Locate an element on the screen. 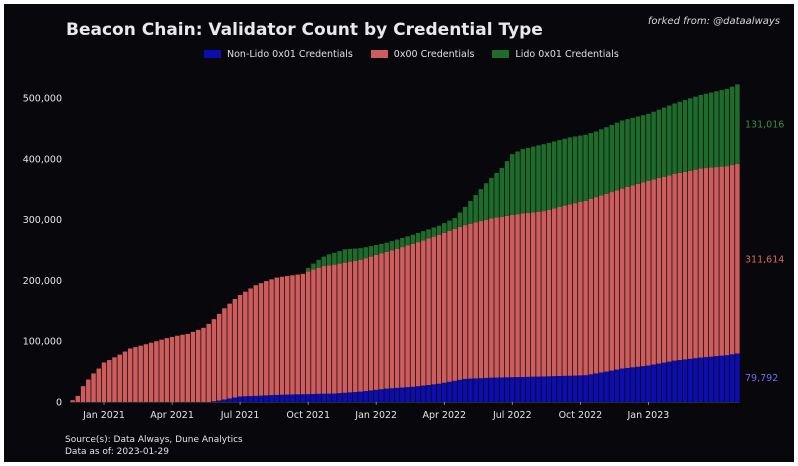 The height and width of the screenshot is (466, 798). legend-swatch-lido is located at coordinates (501, 54).